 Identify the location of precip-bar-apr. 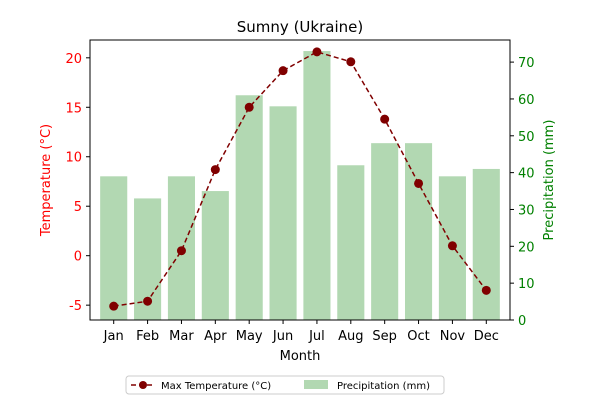
(215, 255).